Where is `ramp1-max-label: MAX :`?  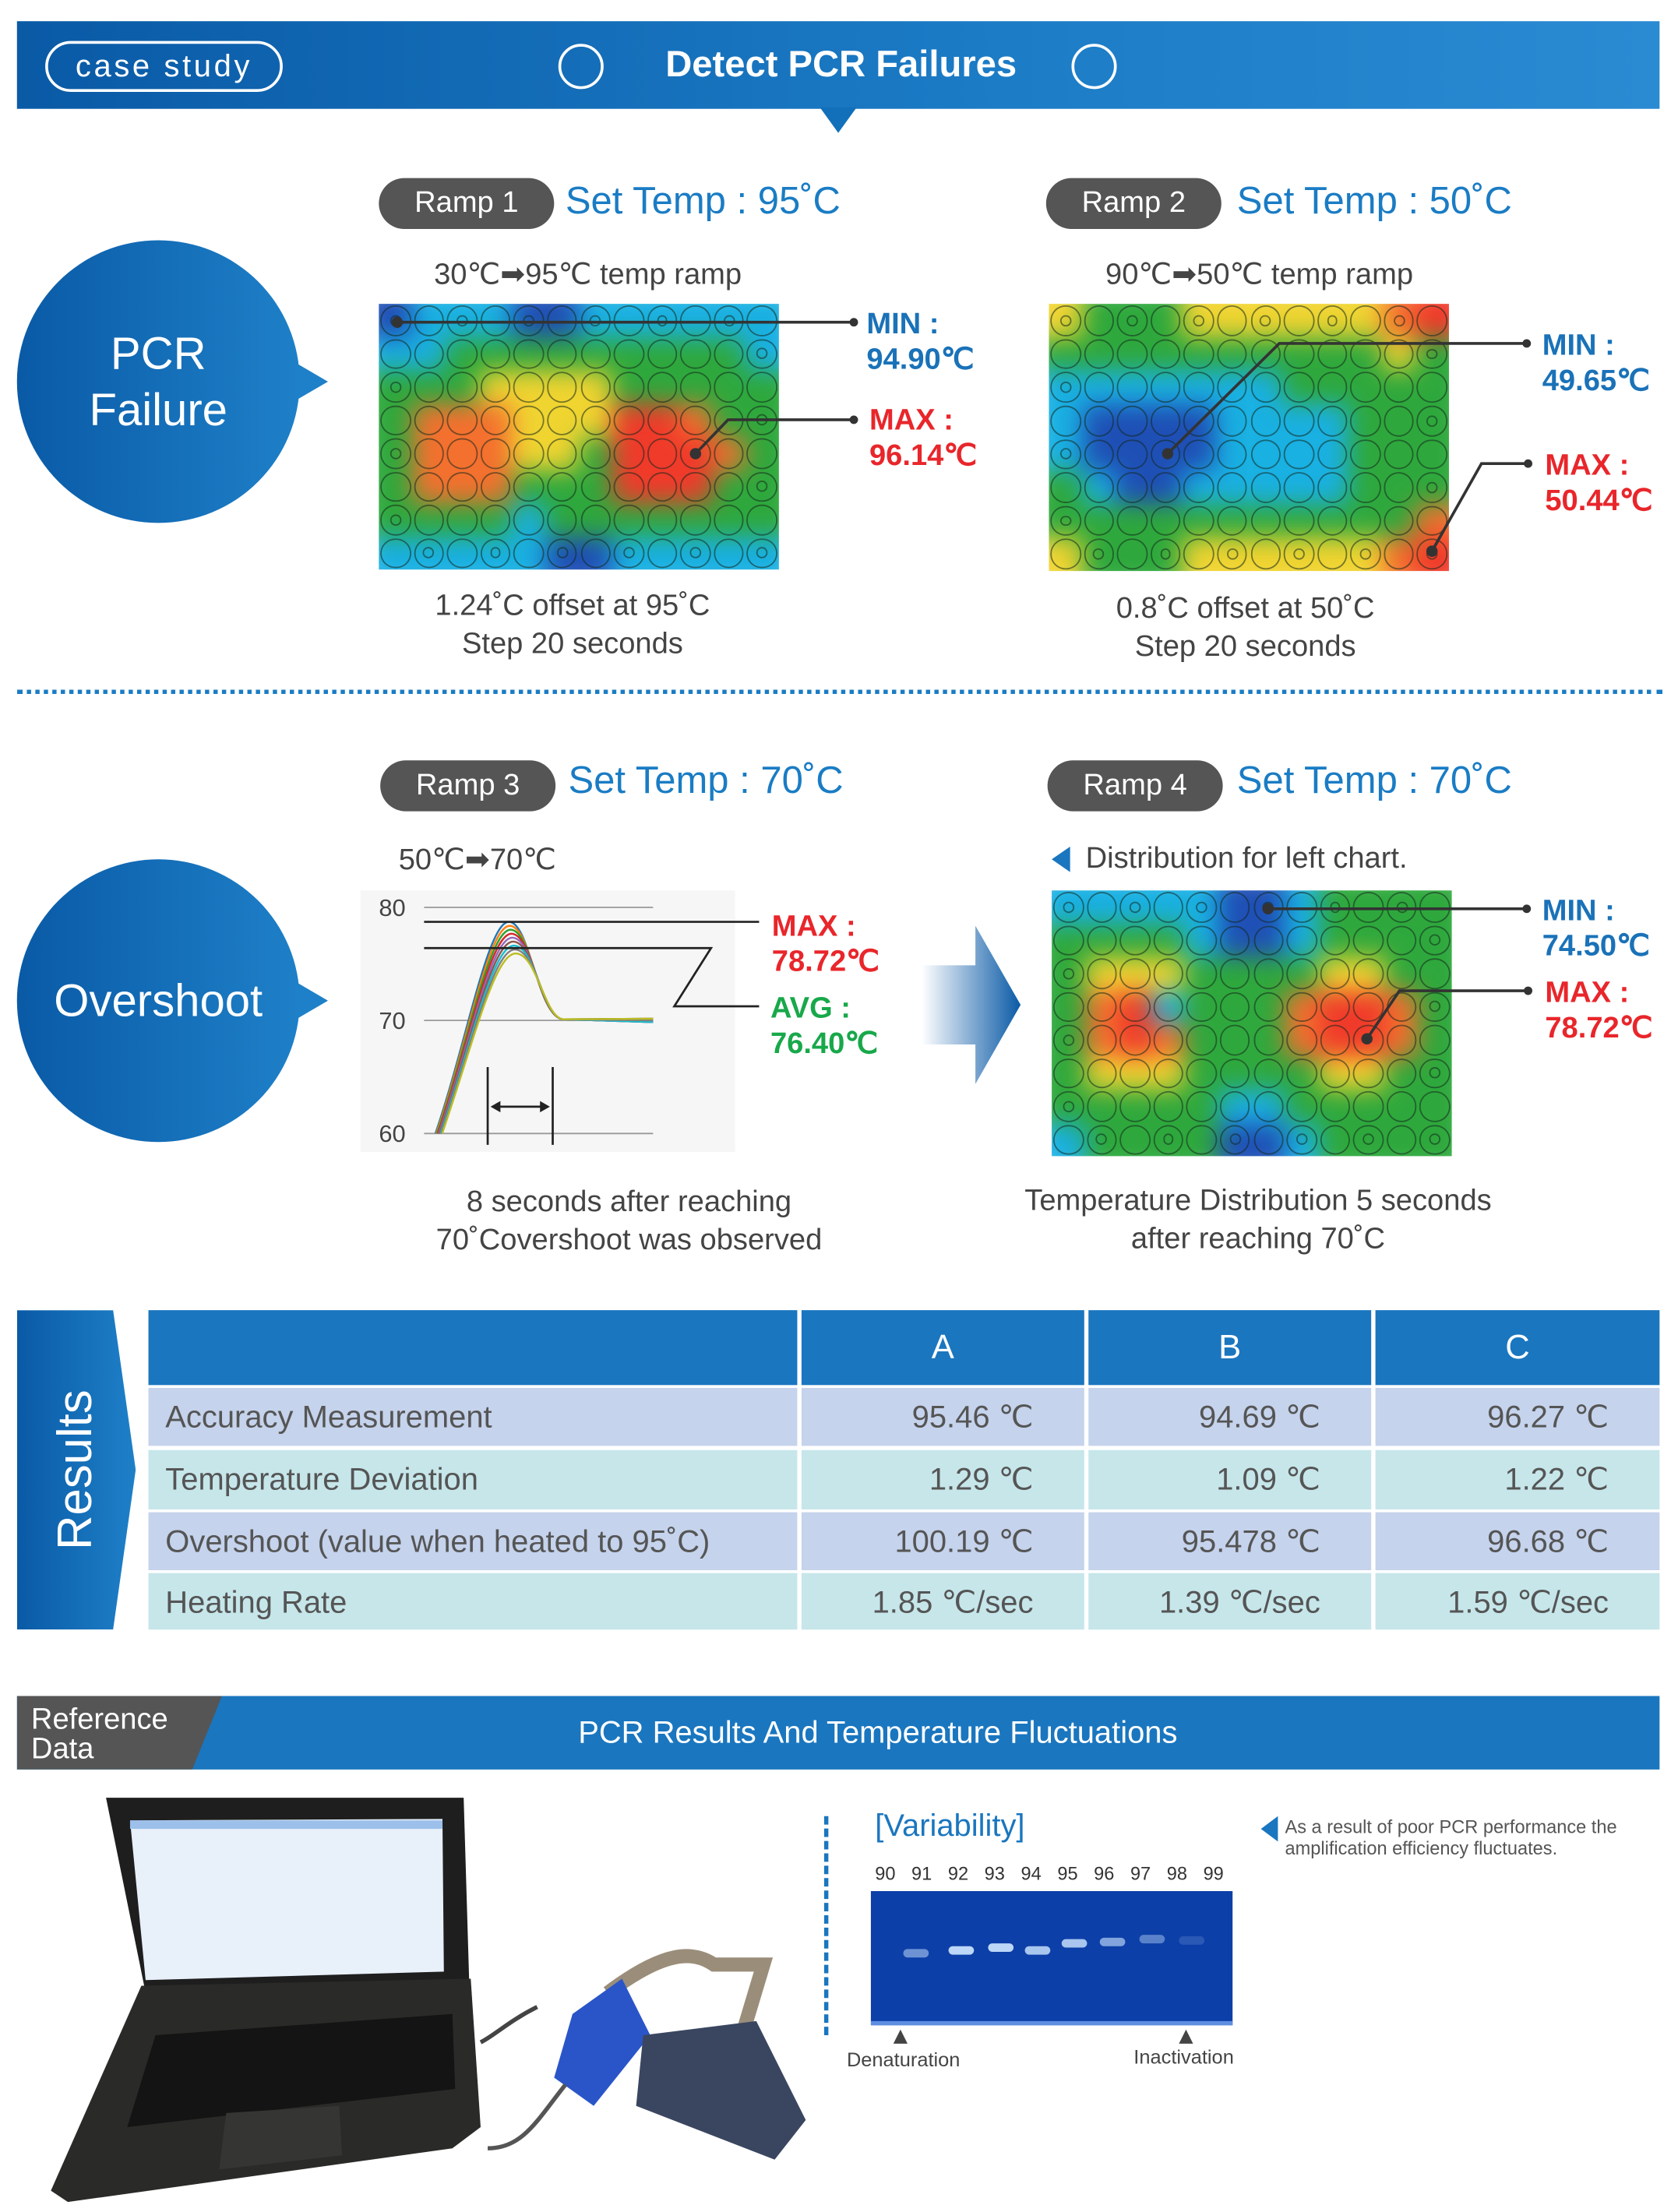
ramp1-max-label: MAX : is located at coordinates (911, 420).